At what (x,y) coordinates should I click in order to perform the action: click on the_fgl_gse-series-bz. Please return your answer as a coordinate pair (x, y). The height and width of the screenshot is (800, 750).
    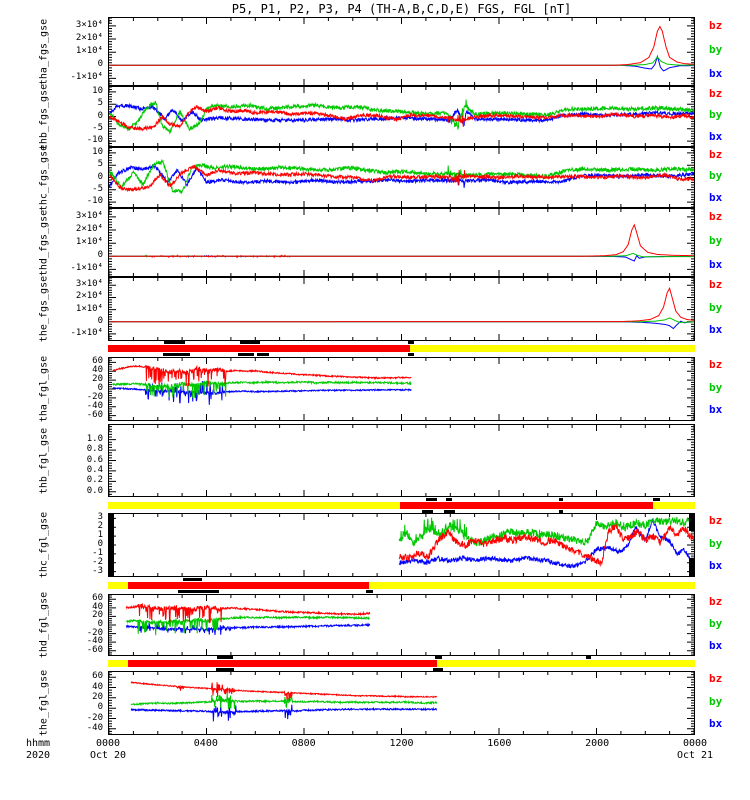
    Looking at the image, I should click on (284, 691).